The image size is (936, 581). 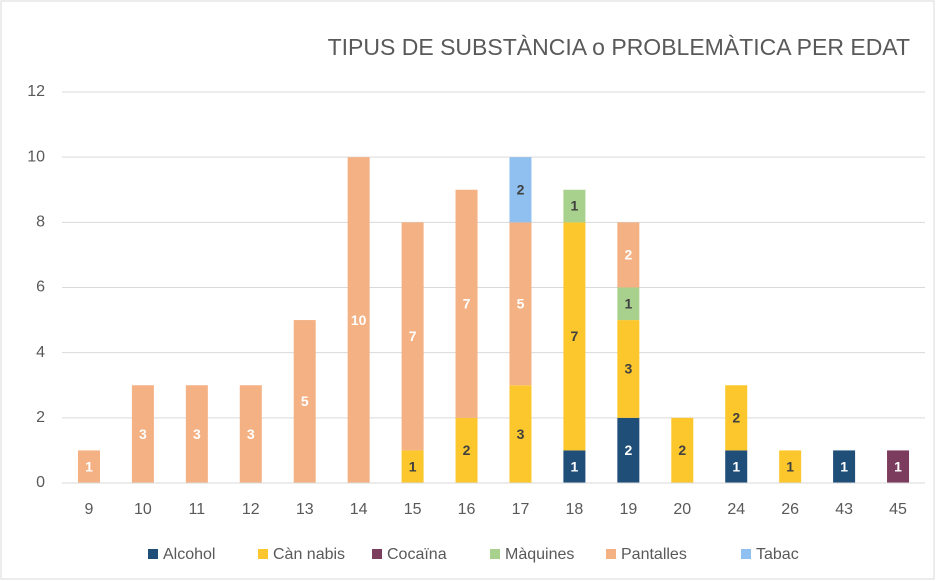 I want to click on x-tick-label: 43, so click(x=844, y=509).